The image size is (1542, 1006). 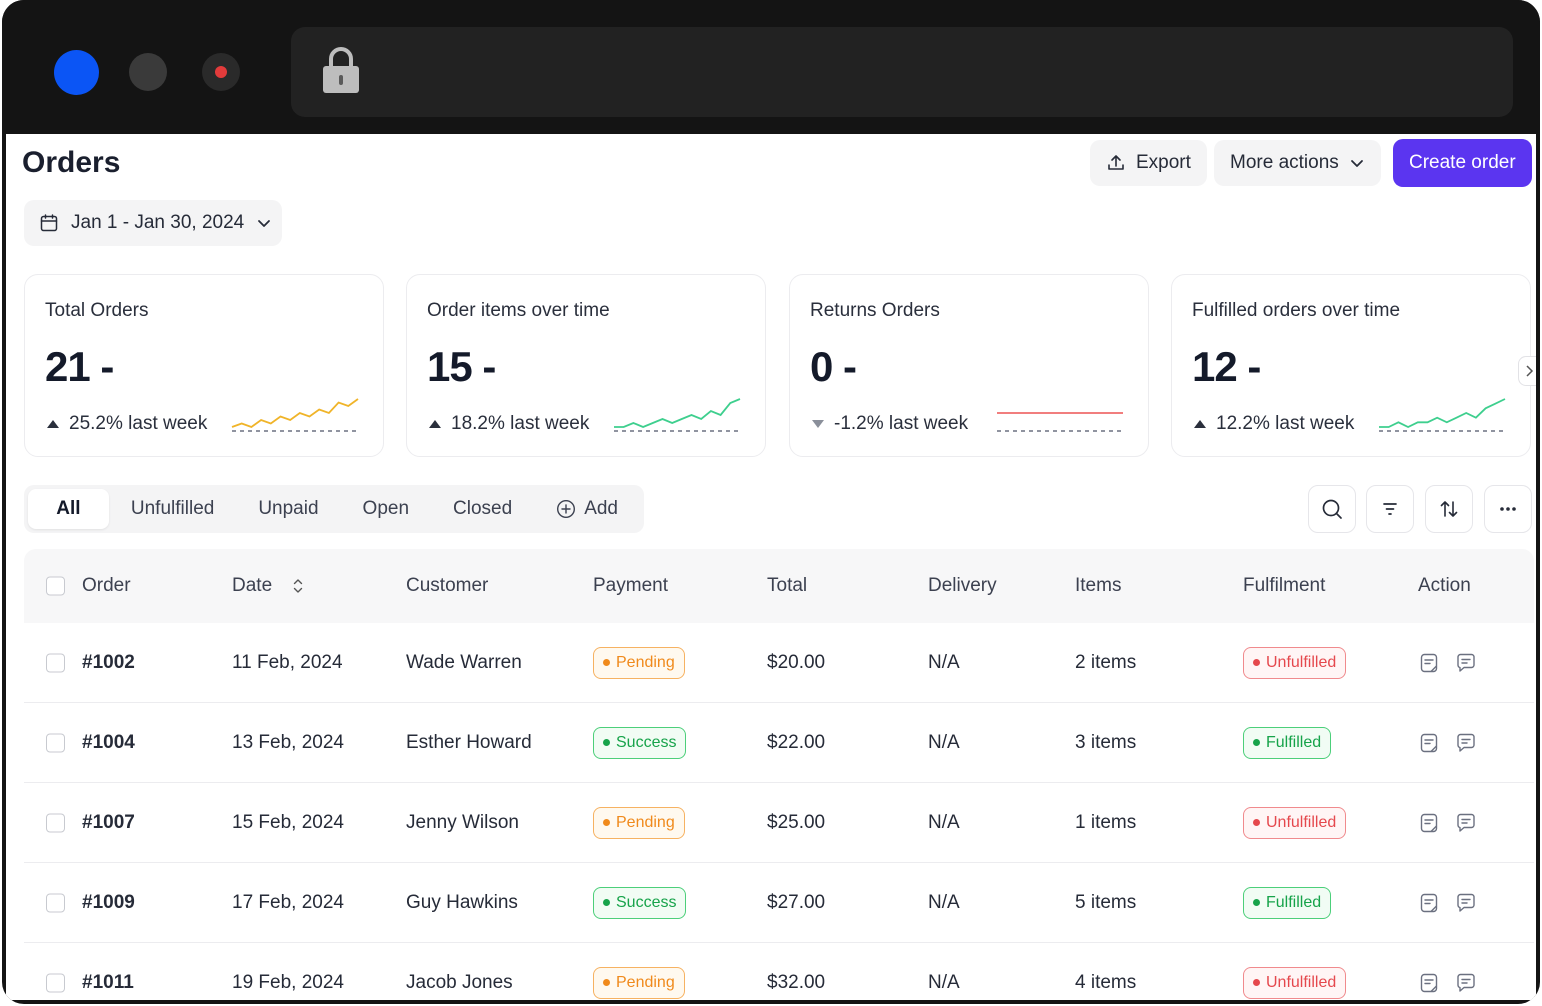 I want to click on lock-icon, so click(x=341, y=70).